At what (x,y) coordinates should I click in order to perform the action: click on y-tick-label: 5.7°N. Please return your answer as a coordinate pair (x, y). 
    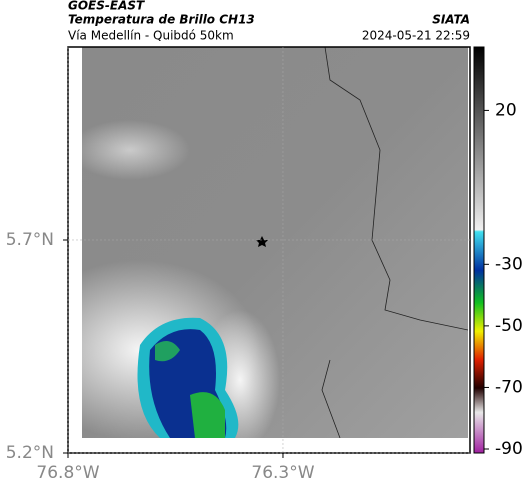
    Looking at the image, I should click on (30, 240).